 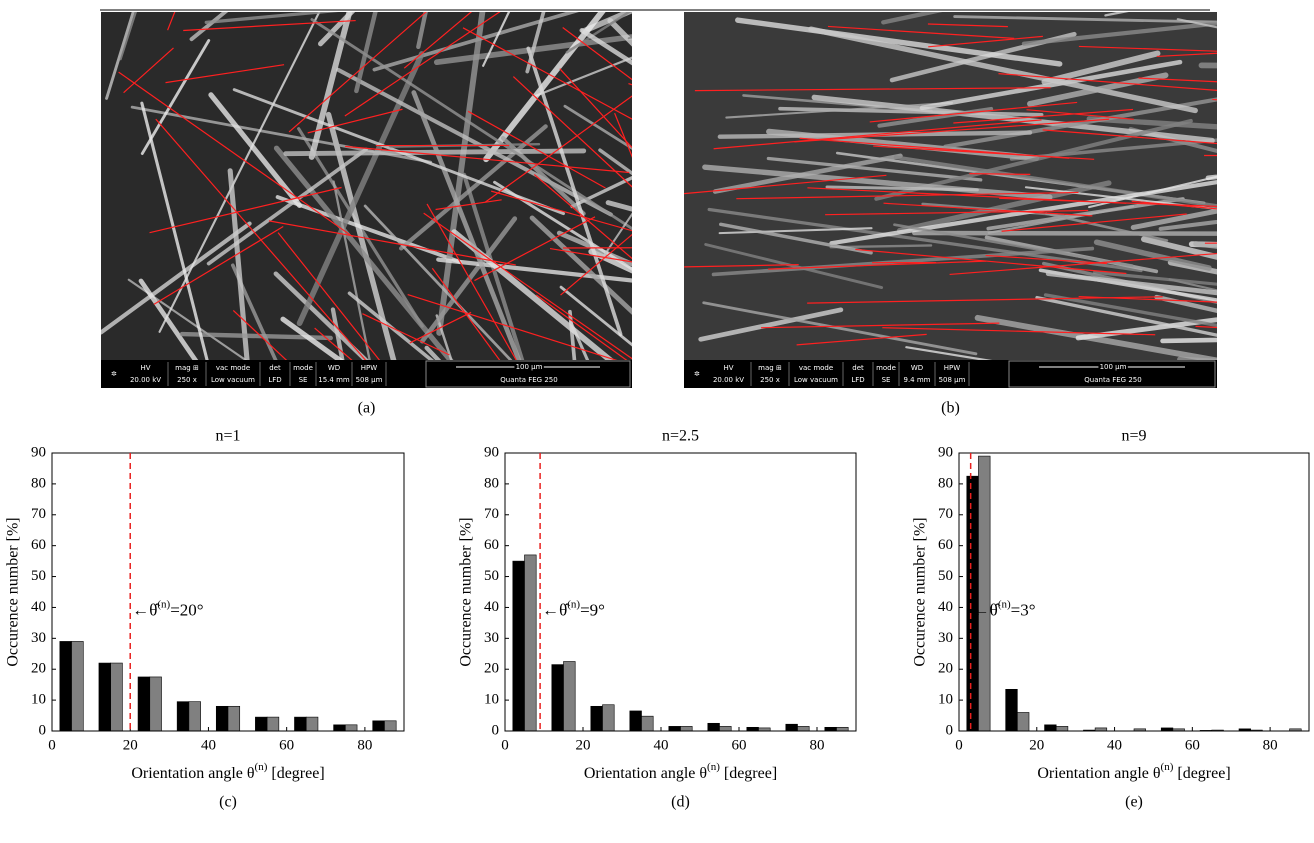 What do you see at coordinates (114, 374) in the screenshot?
I see `info-logo: ✲` at bounding box center [114, 374].